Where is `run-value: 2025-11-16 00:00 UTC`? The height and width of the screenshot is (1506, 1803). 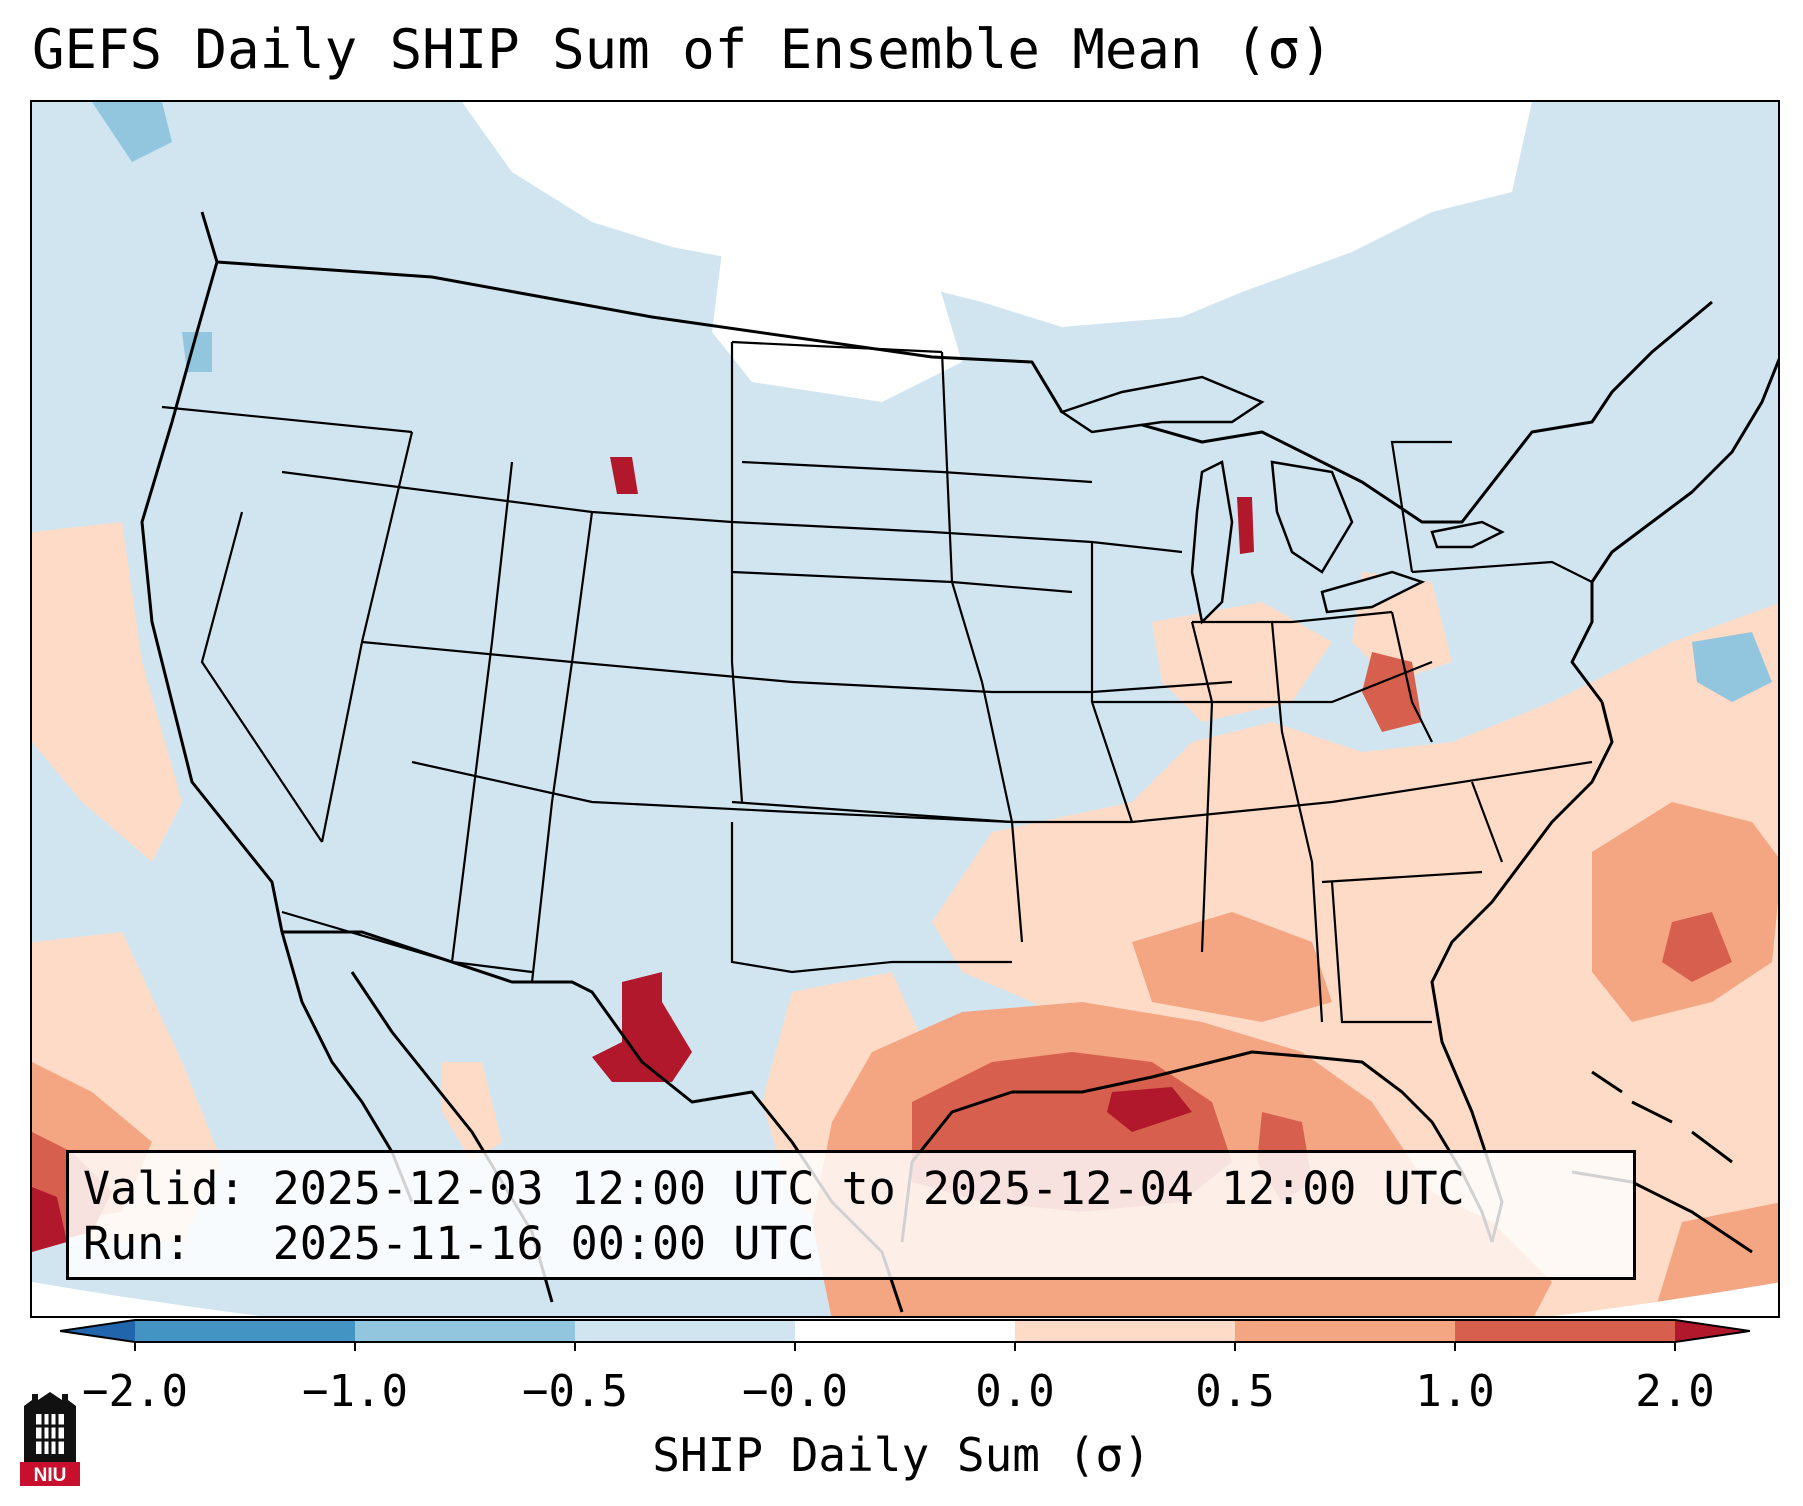
run-value: 2025-11-16 00:00 UTC is located at coordinates (543, 1243).